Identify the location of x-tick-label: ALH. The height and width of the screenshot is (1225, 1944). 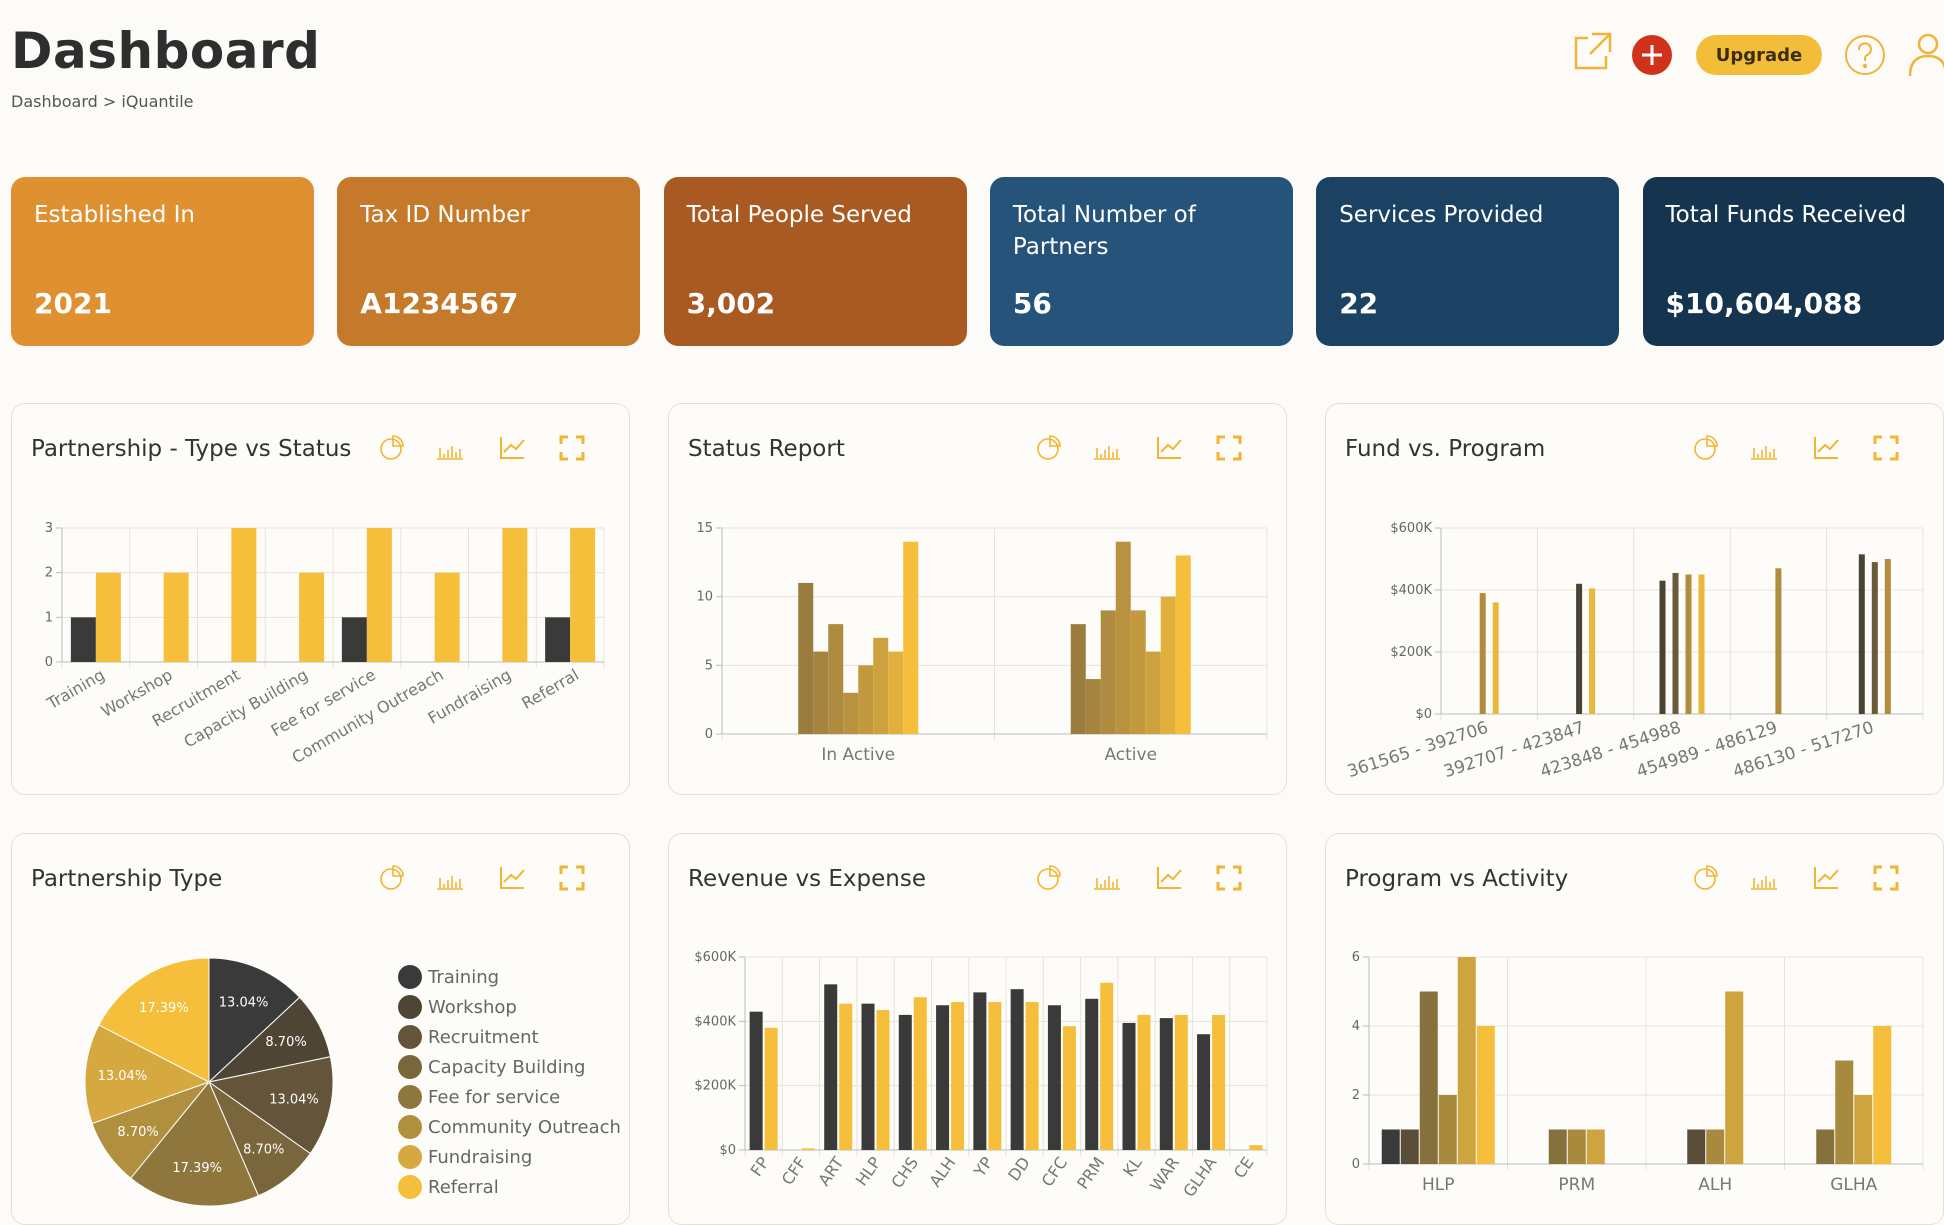
(1715, 1185).